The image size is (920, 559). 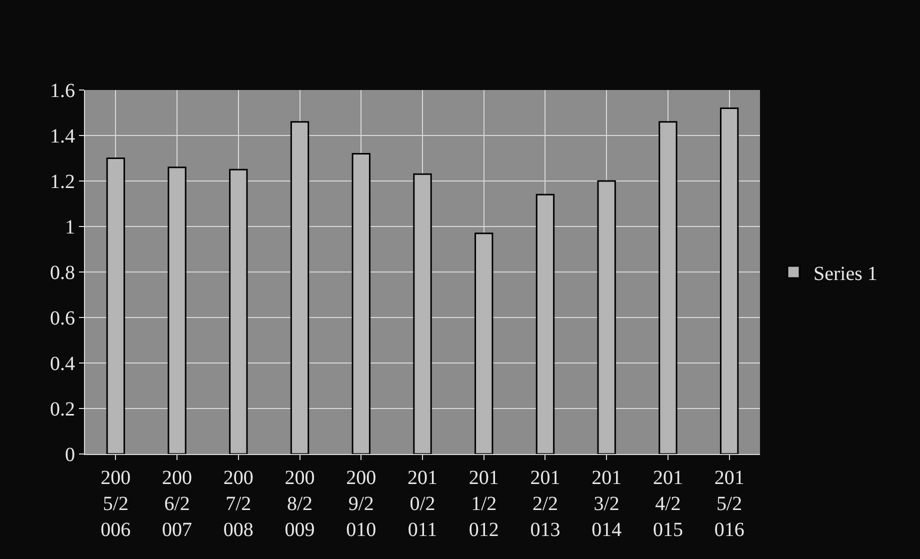 What do you see at coordinates (483, 504) in the screenshot?
I see `x-tick-label: 2011/2012` at bounding box center [483, 504].